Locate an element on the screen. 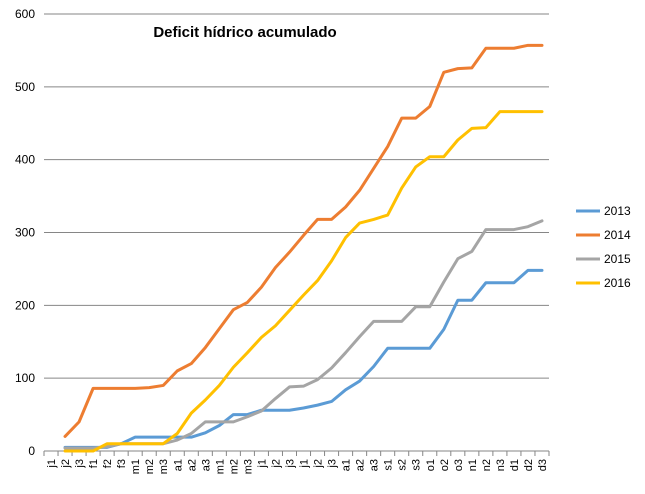 Image resolution: width=645 pixels, height=494 pixels. x-tick-label: f2 is located at coordinates (108, 463).